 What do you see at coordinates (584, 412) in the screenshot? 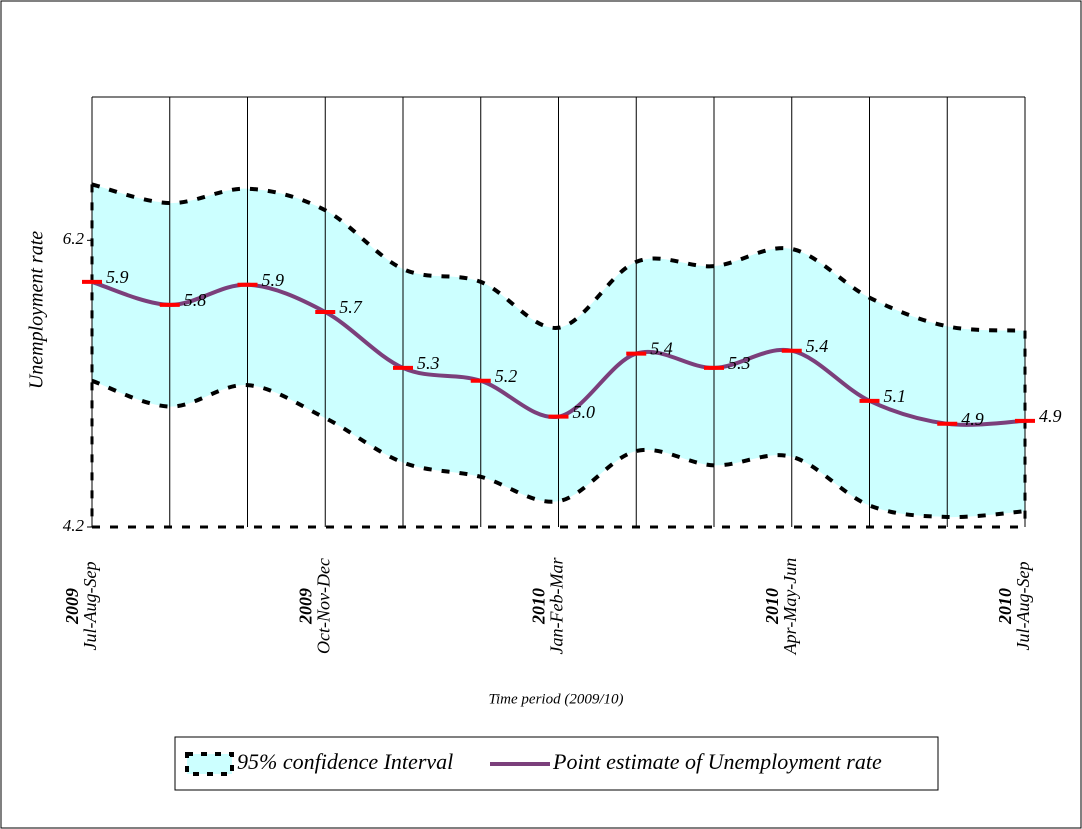
I see `value-label: 5.0` at bounding box center [584, 412].